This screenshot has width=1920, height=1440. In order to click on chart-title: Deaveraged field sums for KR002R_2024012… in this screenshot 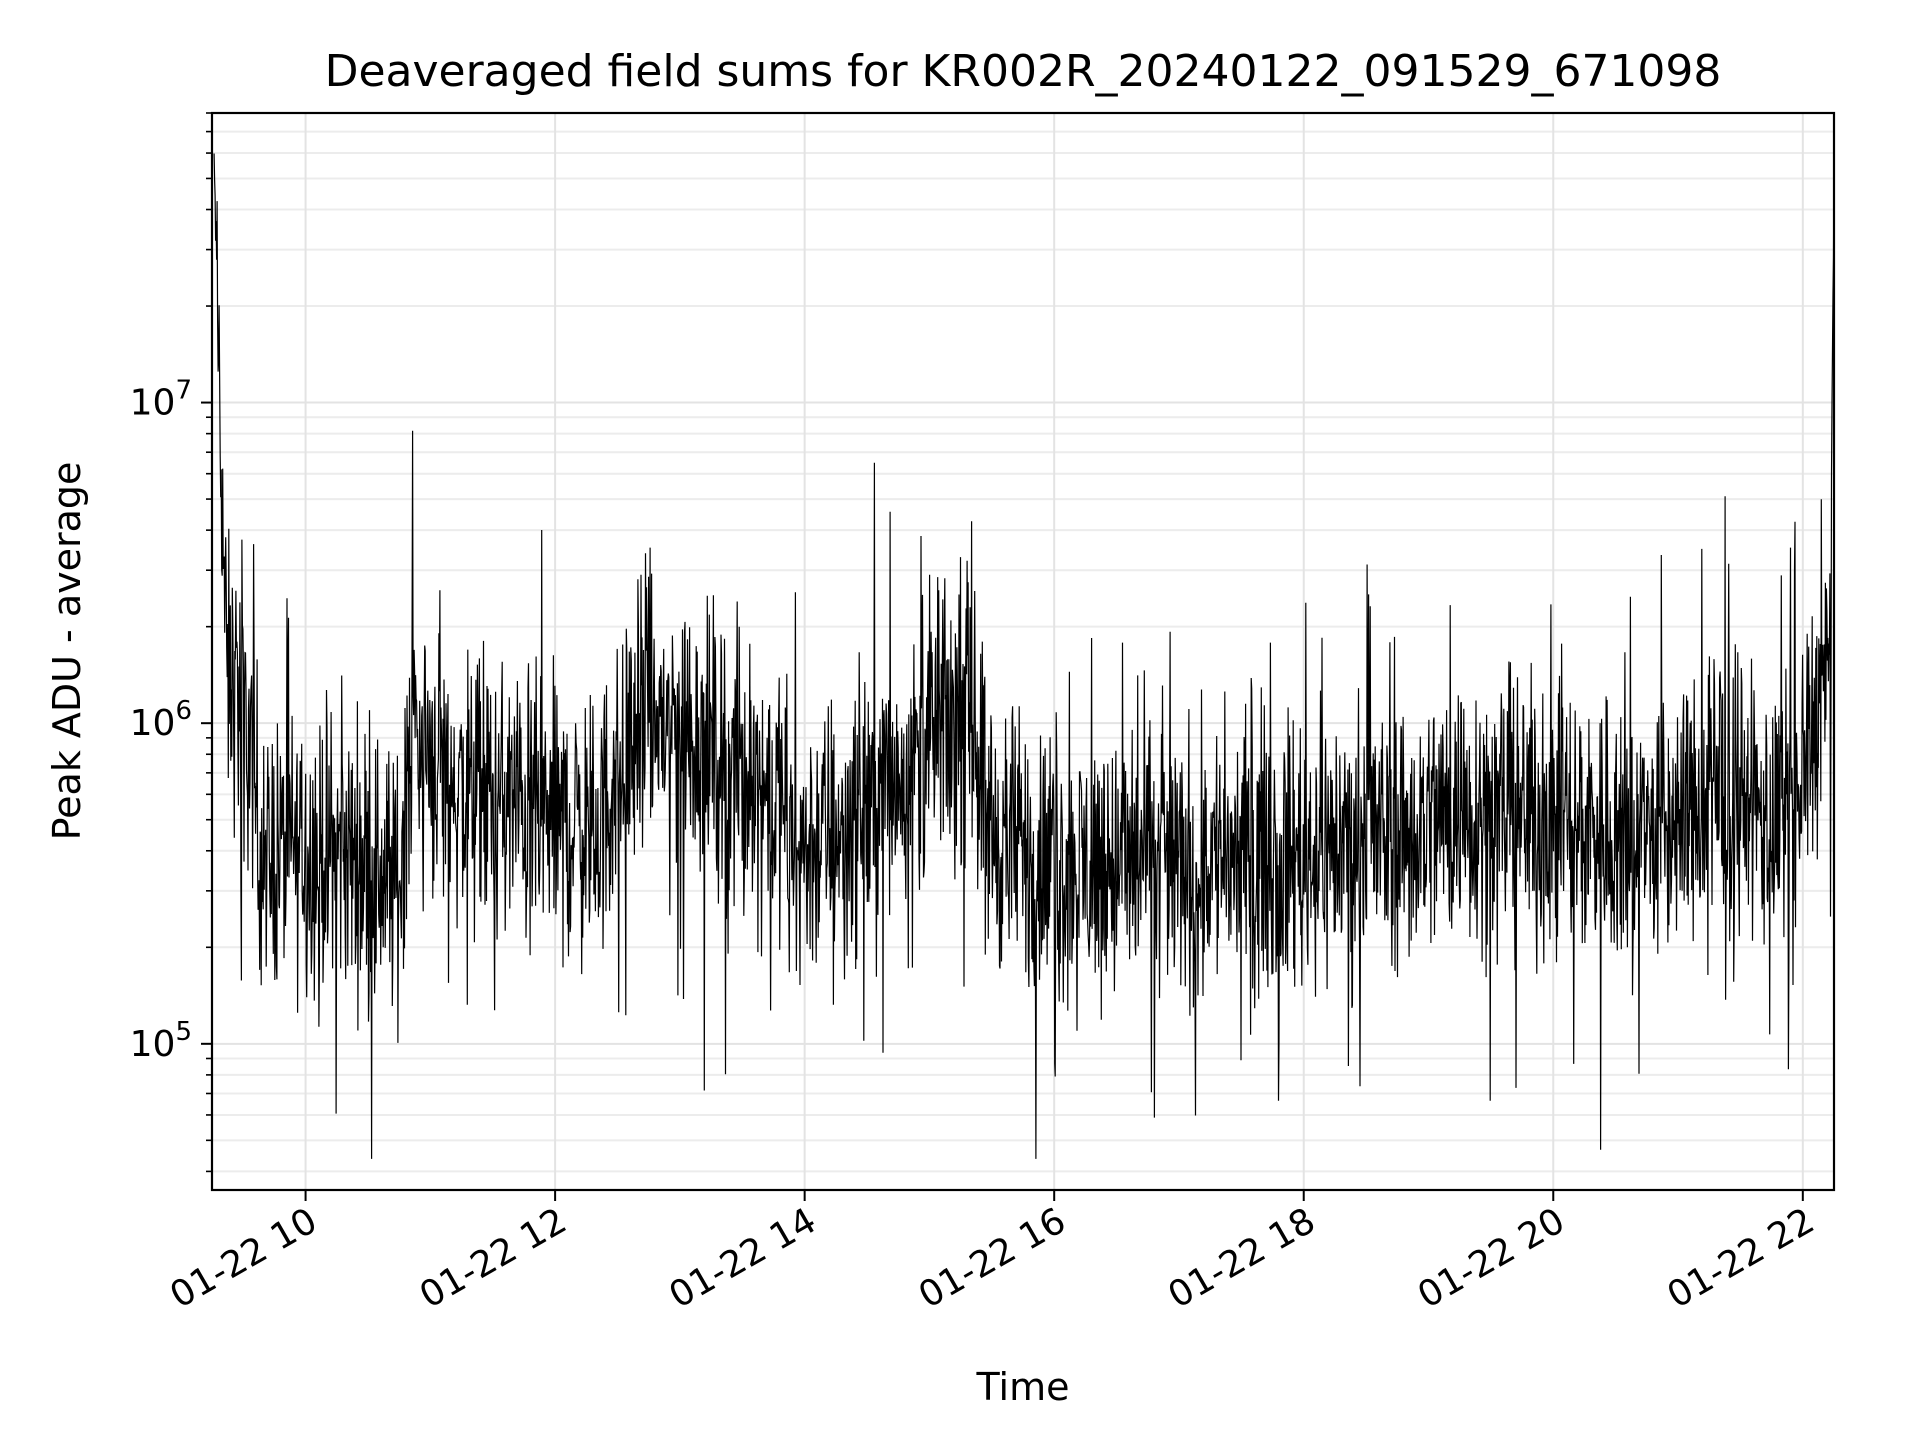, I will do `click(1023, 71)`.